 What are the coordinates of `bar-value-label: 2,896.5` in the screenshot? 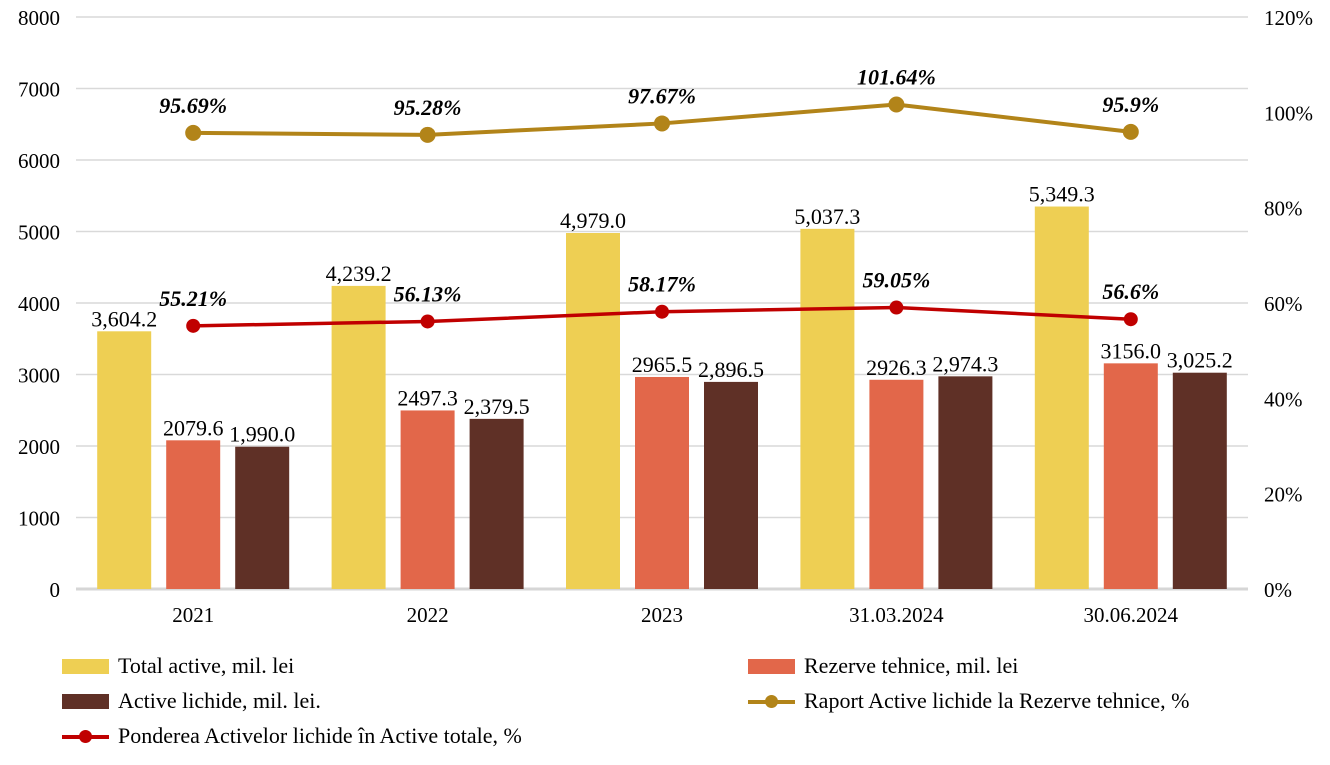 It's located at (731, 369).